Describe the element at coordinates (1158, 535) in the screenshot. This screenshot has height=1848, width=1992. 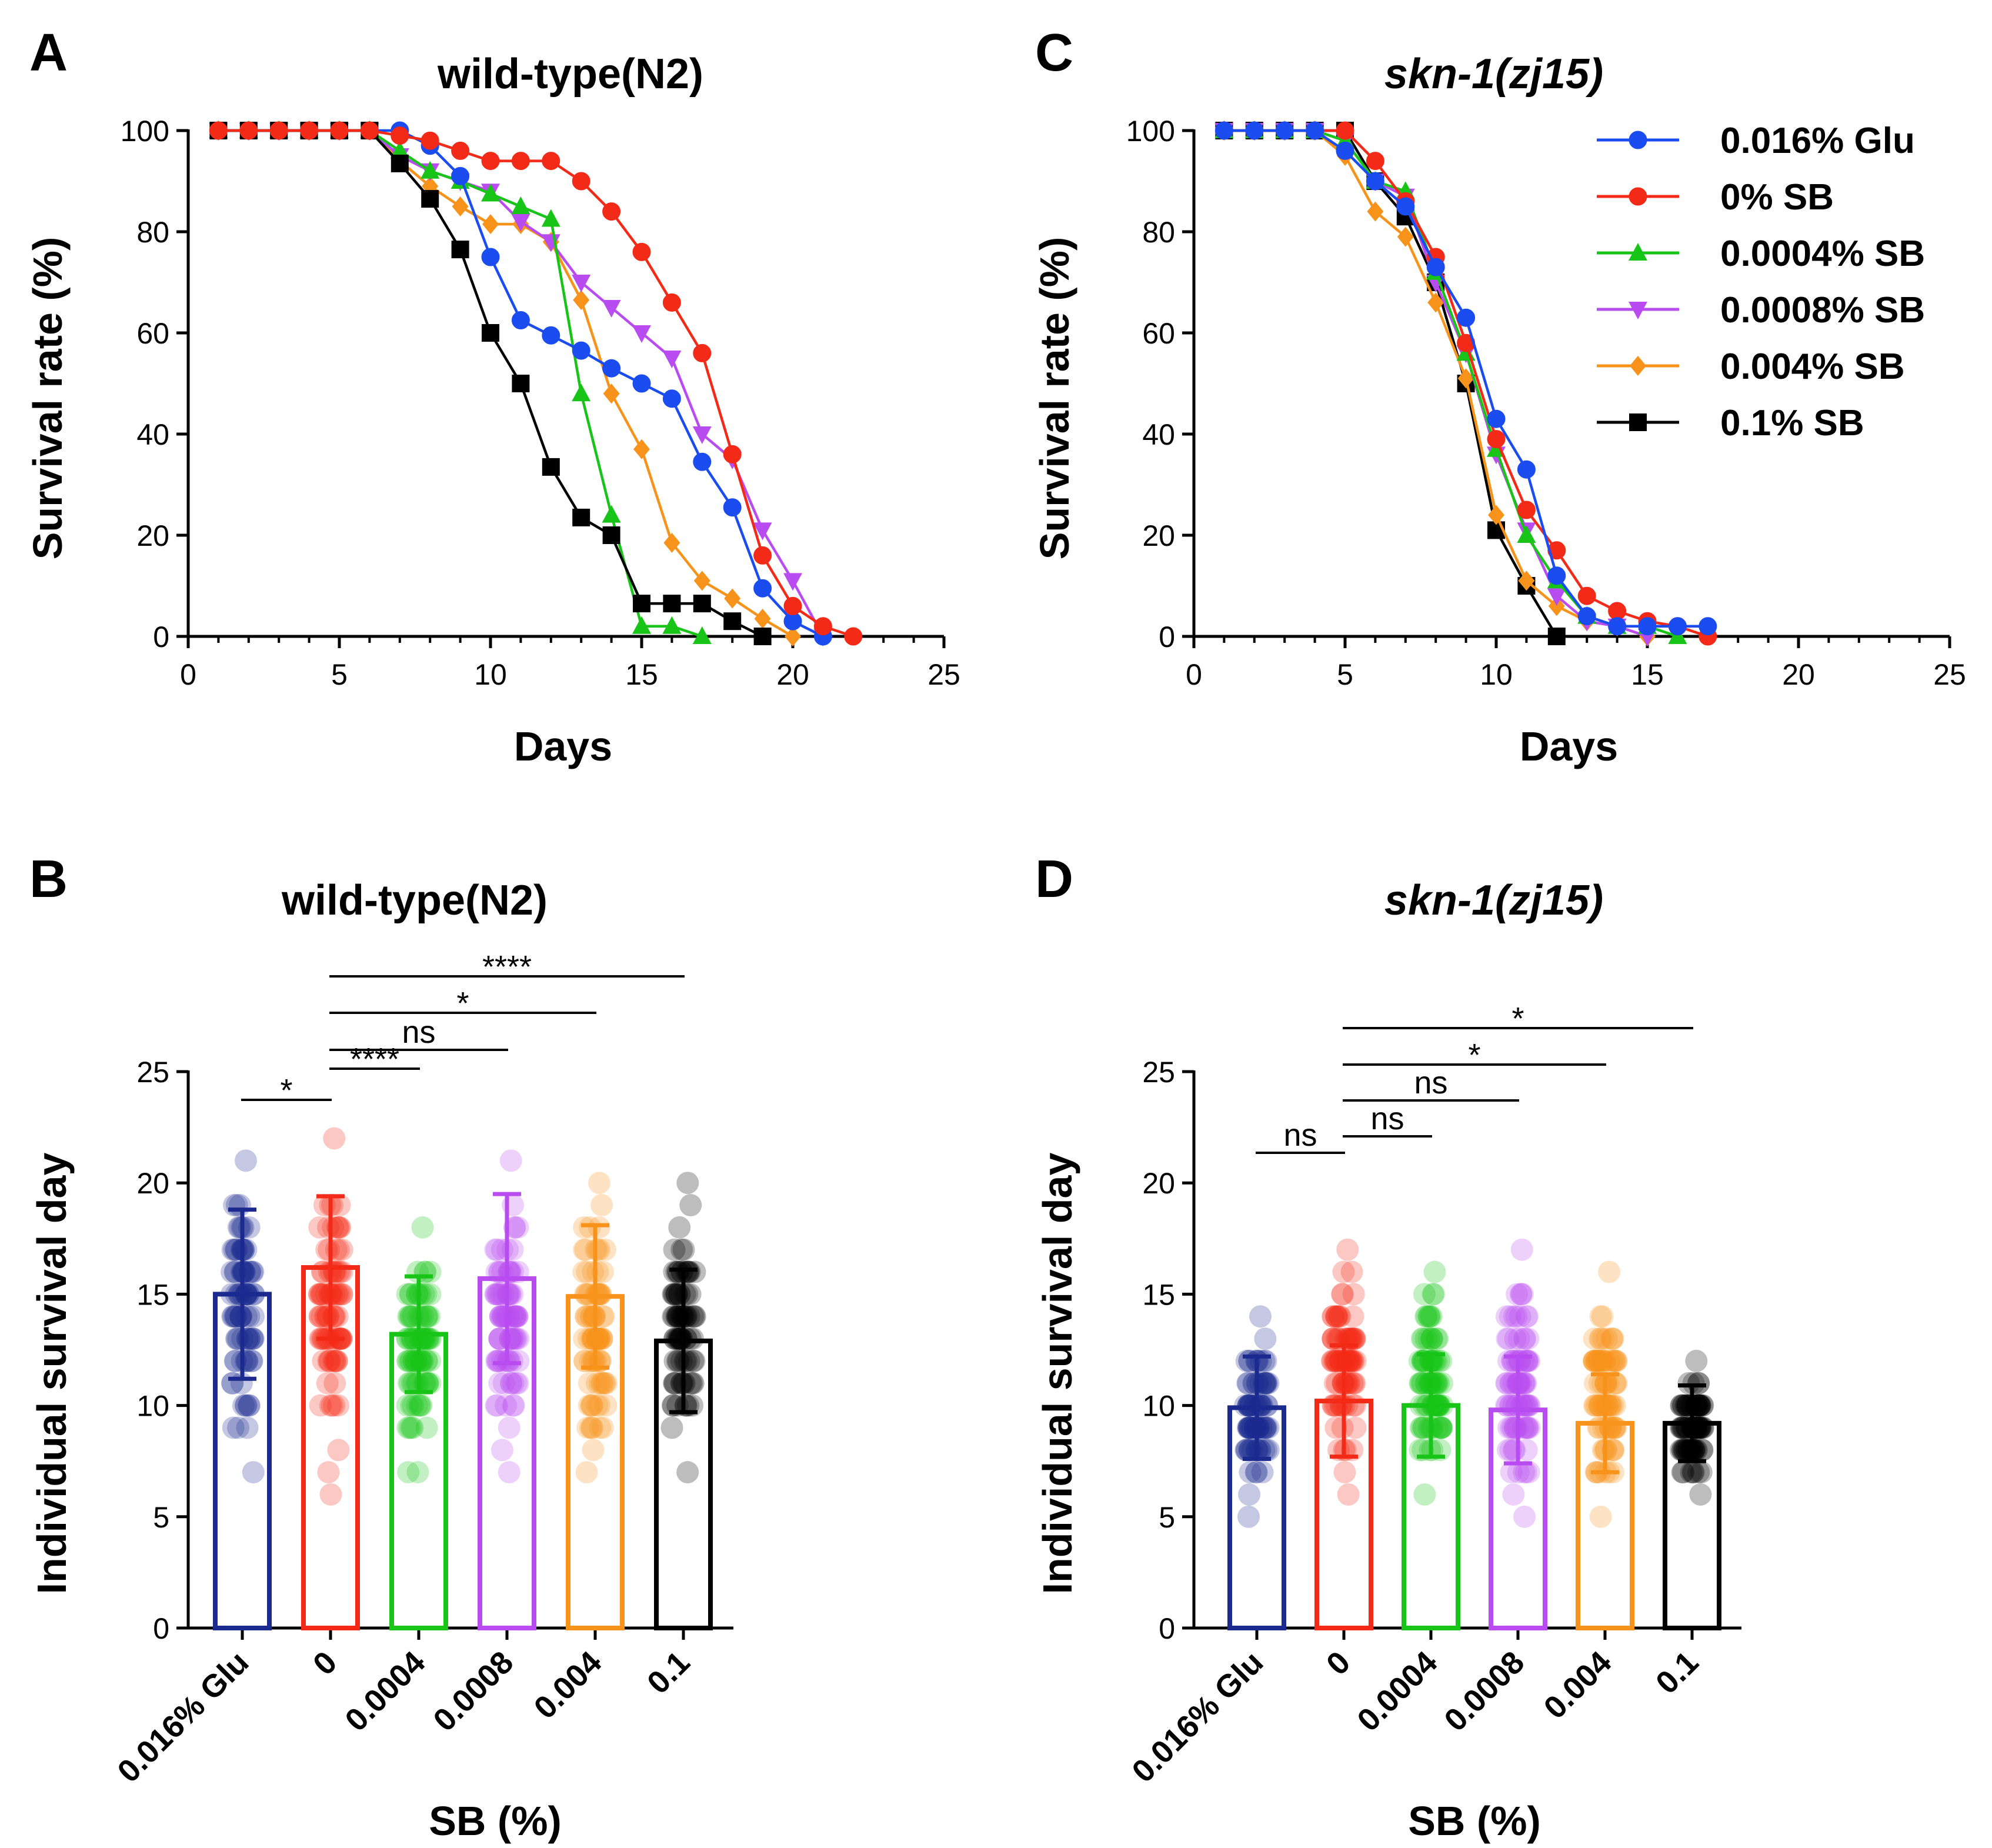
I see `y-tick-label: 20` at that location.